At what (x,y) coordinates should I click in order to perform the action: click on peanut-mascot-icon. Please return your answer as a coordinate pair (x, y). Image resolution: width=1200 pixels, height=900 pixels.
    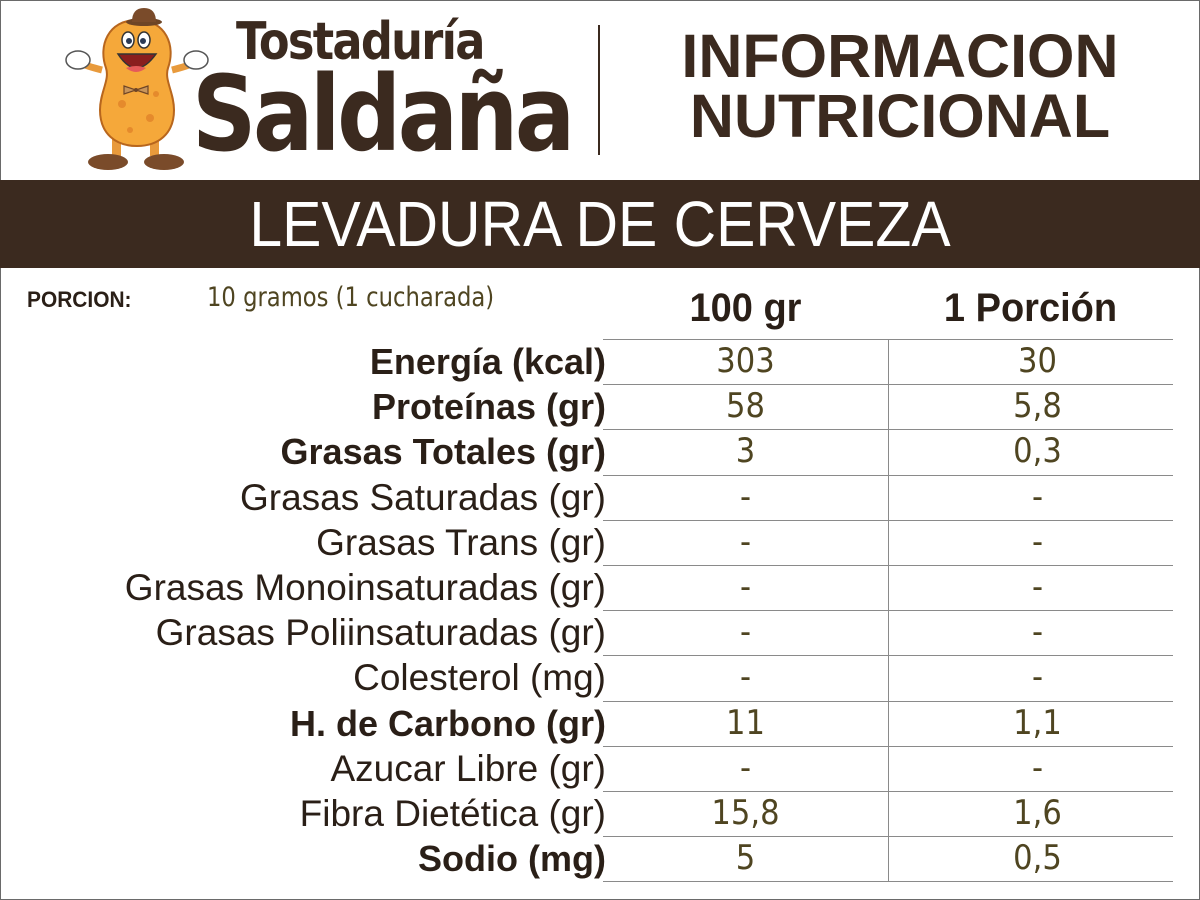
    Looking at the image, I should click on (137, 89).